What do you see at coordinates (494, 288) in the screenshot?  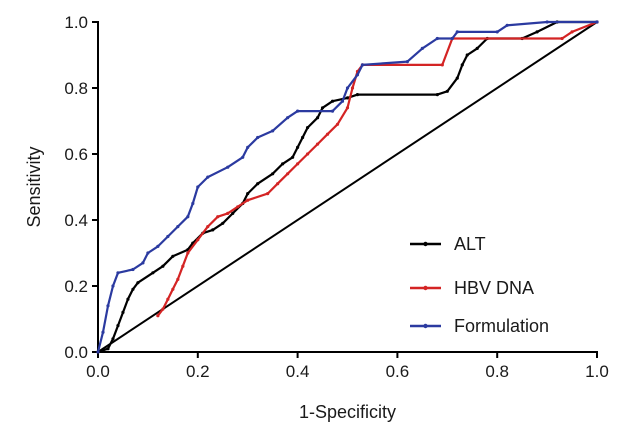 I see `legend-label-hbv-dna: HBV DNA` at bounding box center [494, 288].